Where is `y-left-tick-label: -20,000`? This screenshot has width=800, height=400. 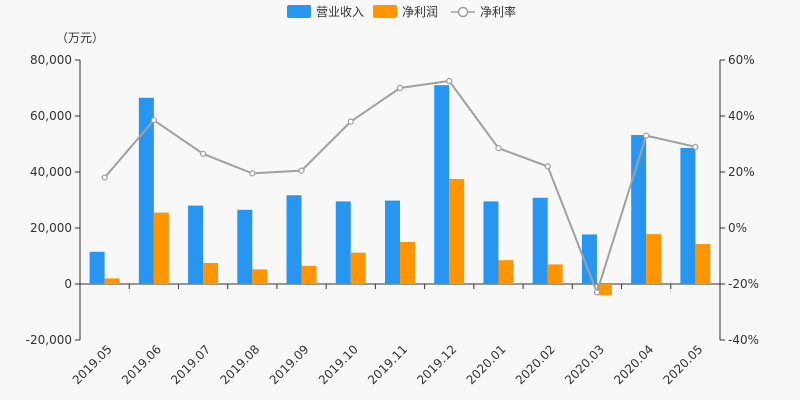 y-left-tick-label: -20,000 is located at coordinates (49, 340).